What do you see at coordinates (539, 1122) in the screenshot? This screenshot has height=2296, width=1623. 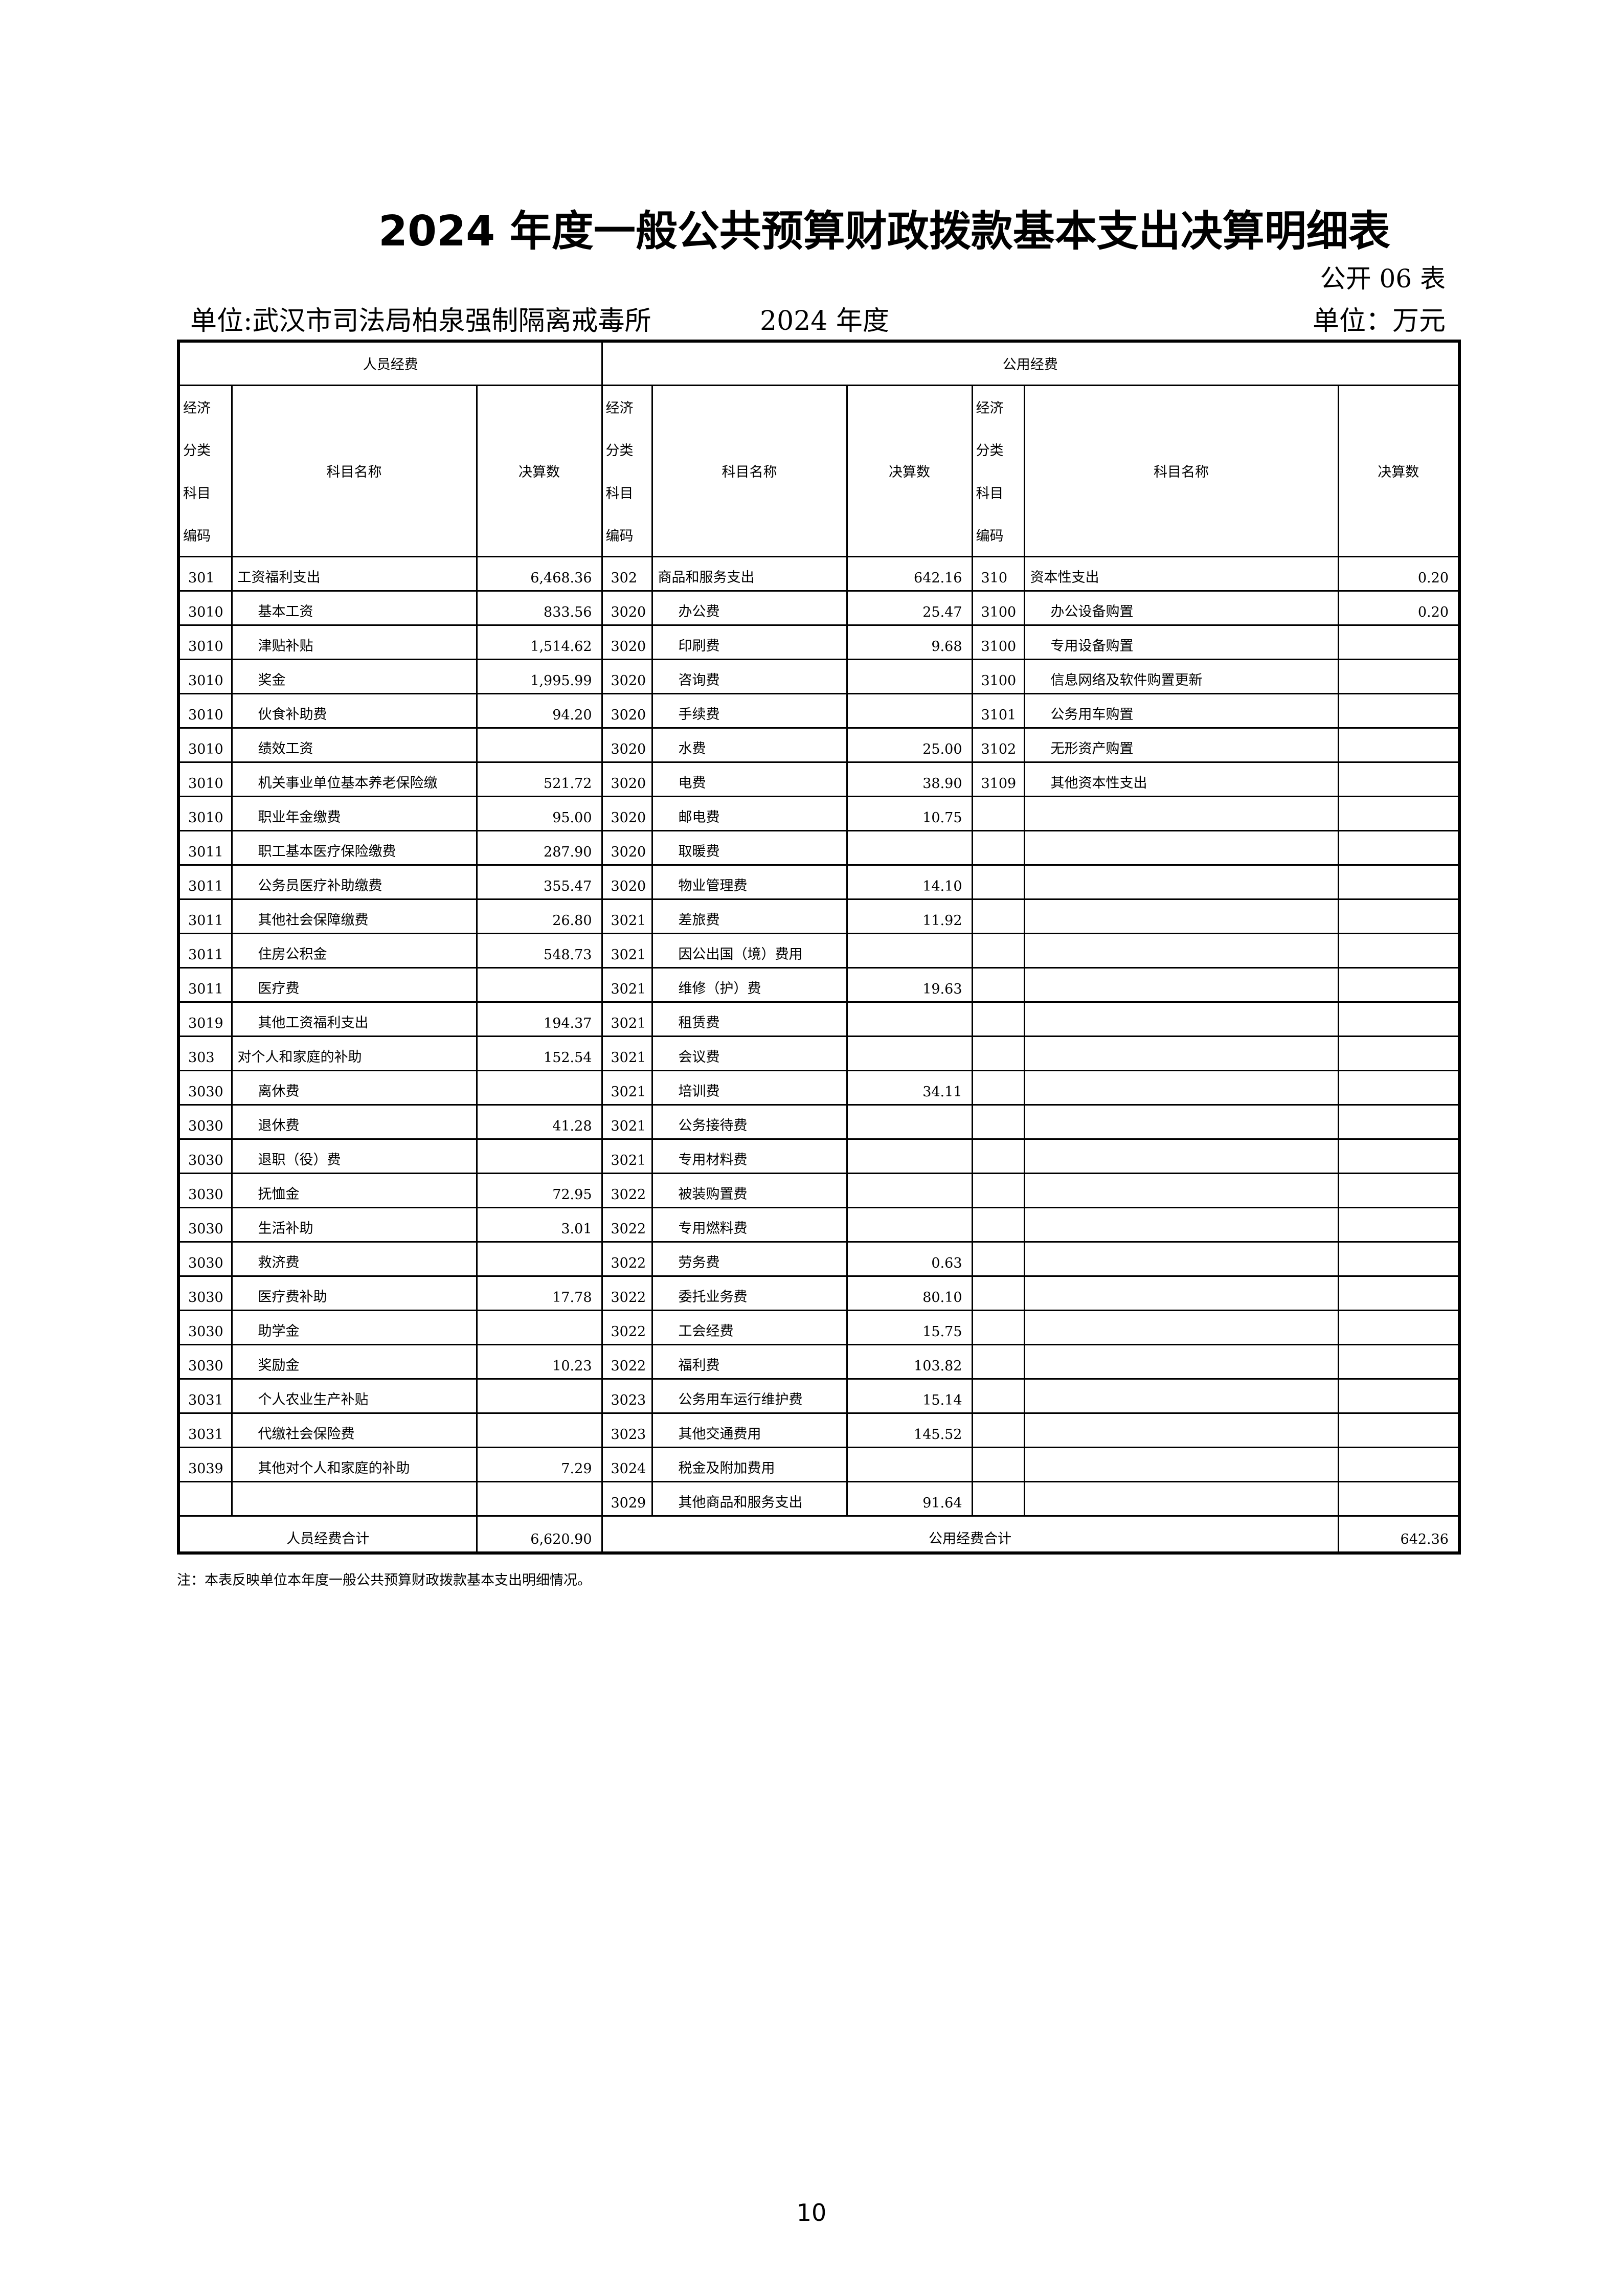 I see `item-amount: 41.28` at bounding box center [539, 1122].